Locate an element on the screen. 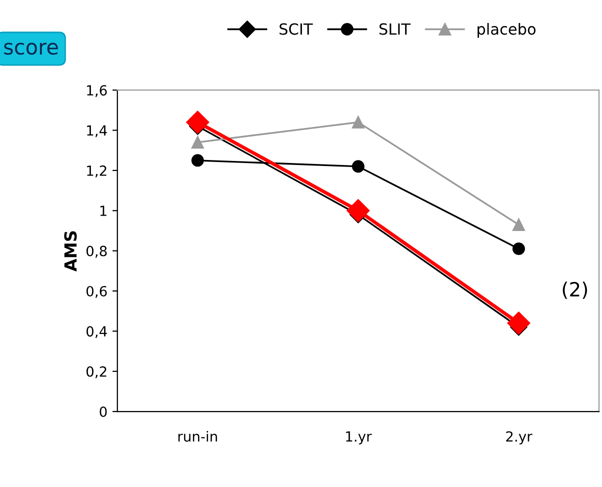 This screenshot has width=602, height=487. annotation: (2) is located at coordinates (575, 290).